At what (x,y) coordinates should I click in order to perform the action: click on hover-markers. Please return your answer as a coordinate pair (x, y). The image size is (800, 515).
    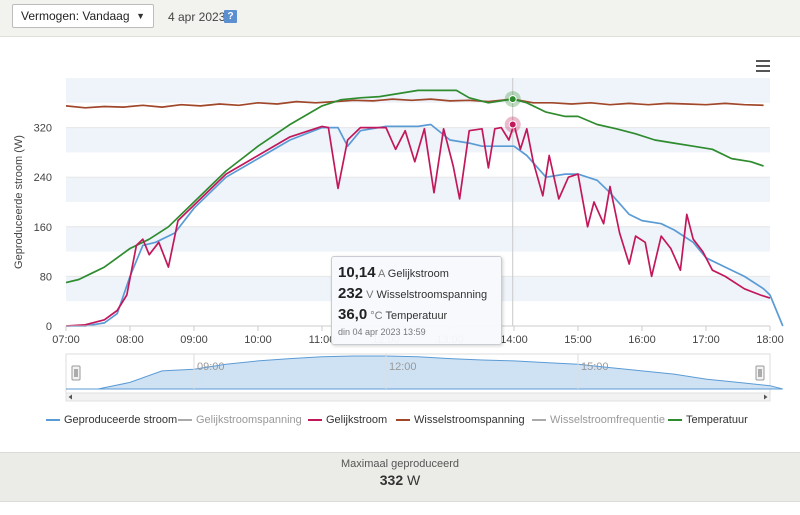
    Looking at the image, I should click on (512, 112).